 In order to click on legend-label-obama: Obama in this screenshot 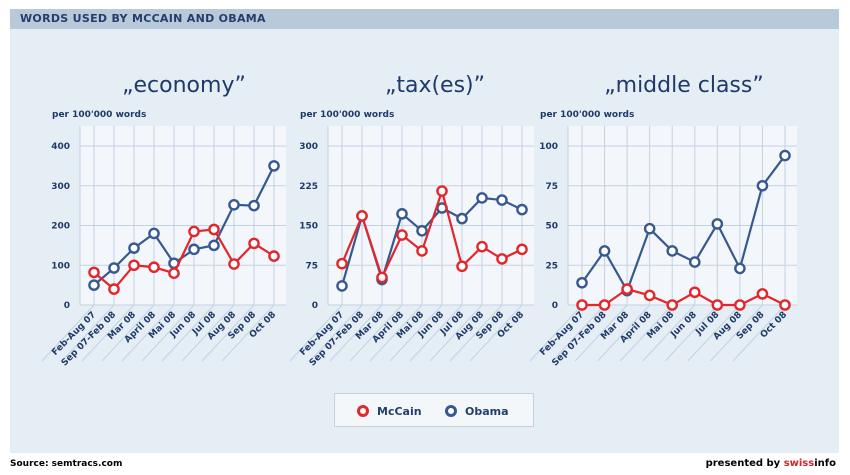, I will do `click(487, 411)`.